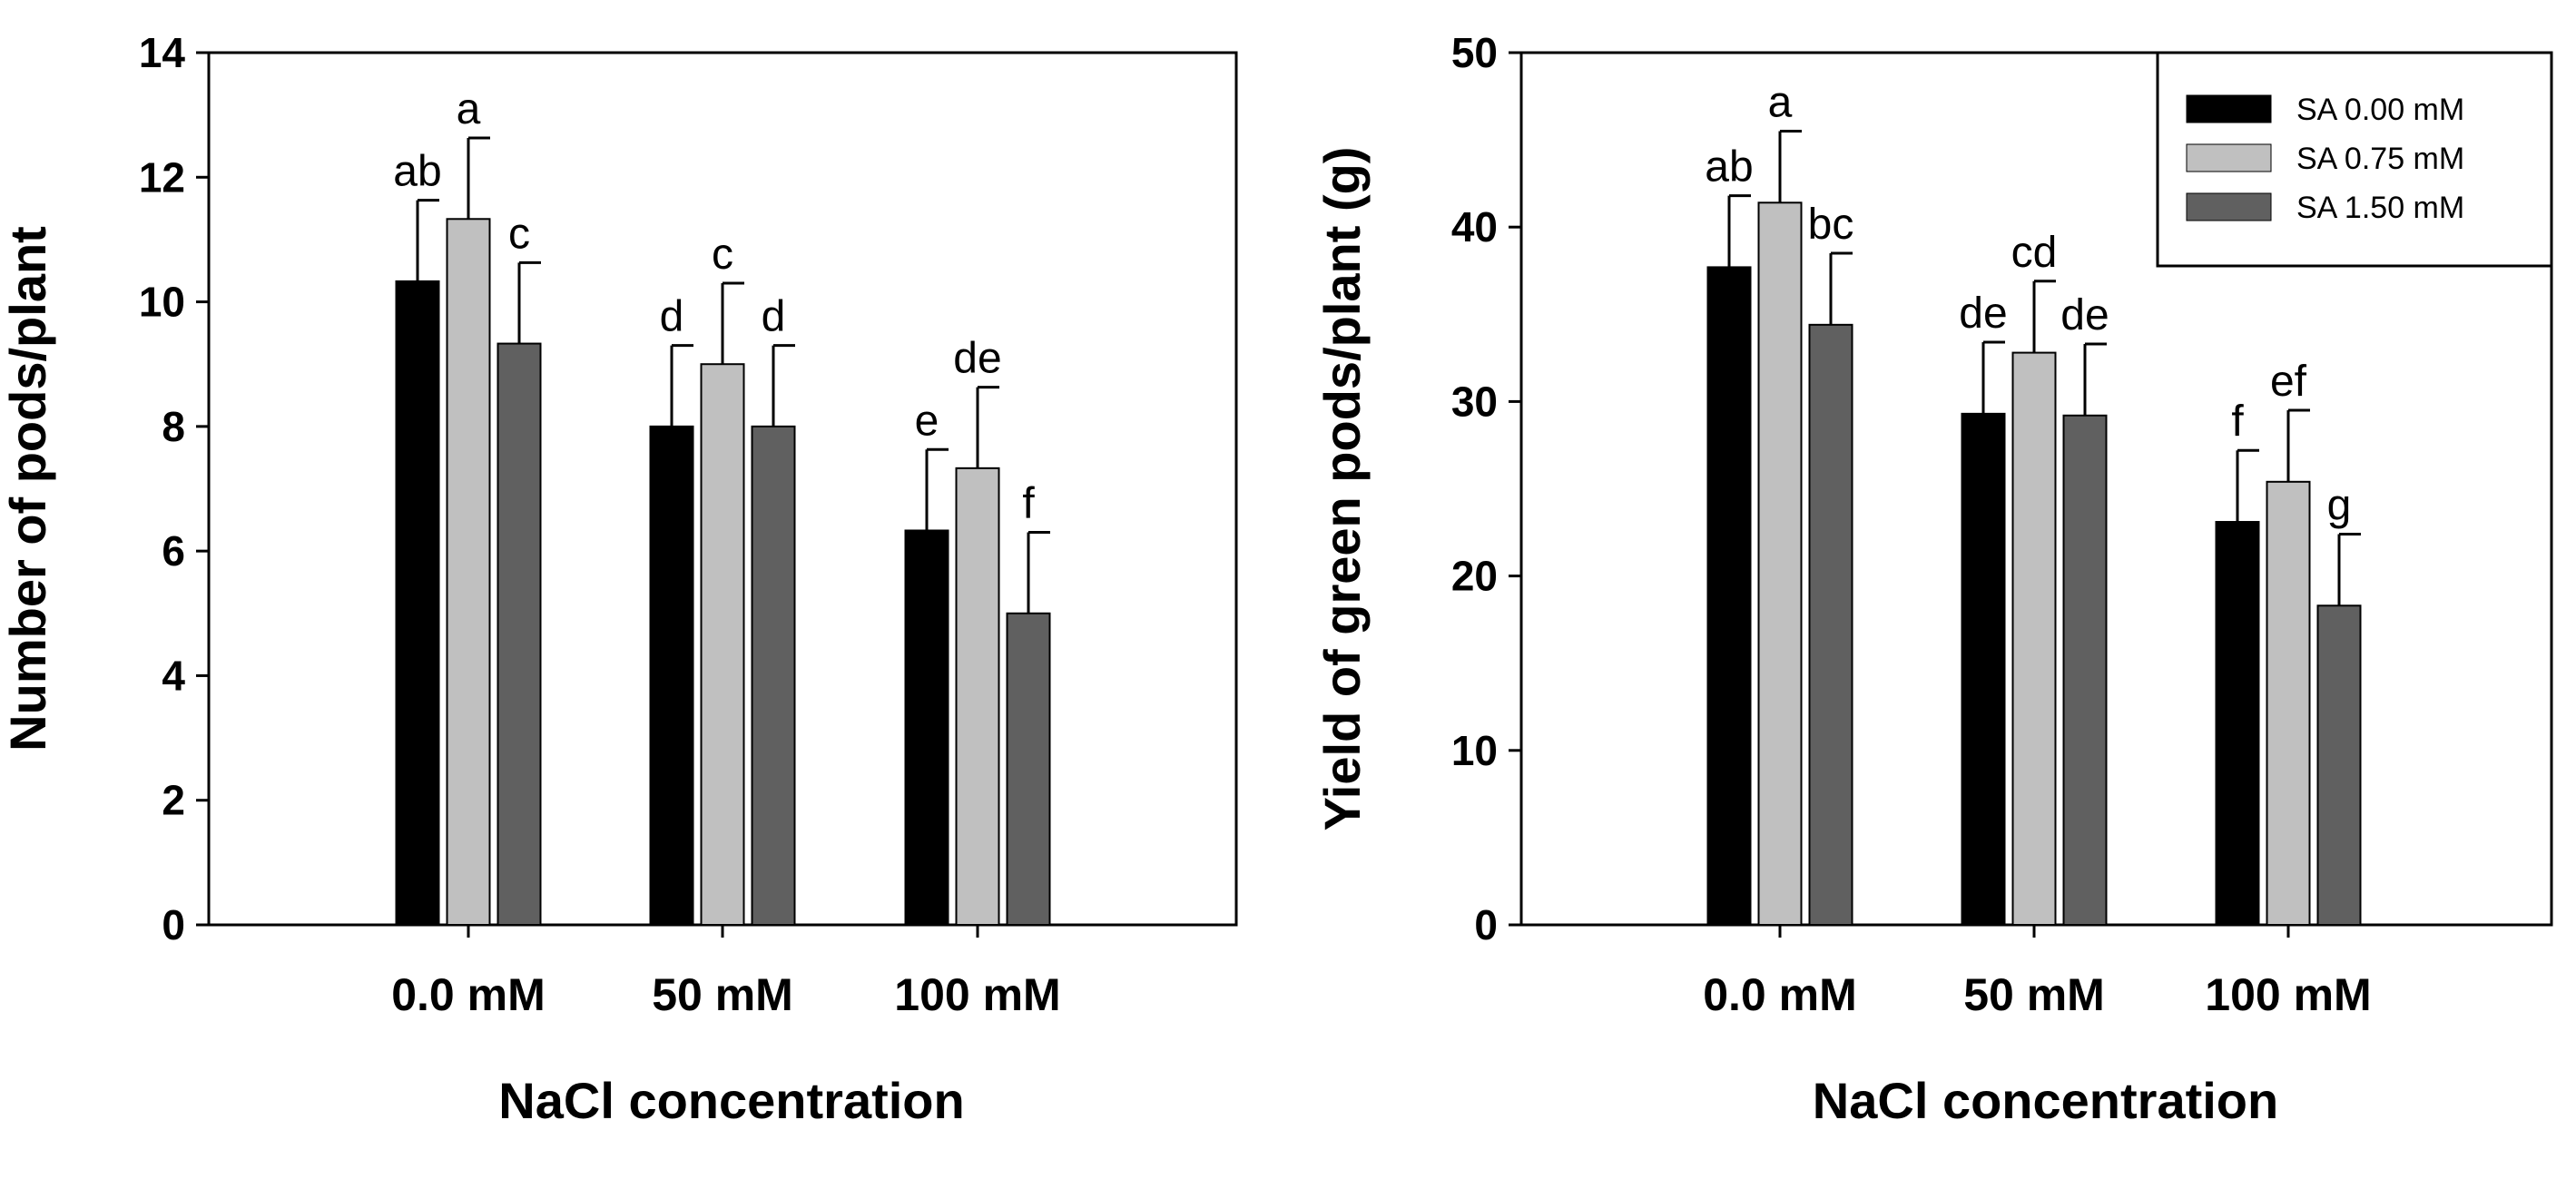 This screenshot has width=2576, height=1179. What do you see at coordinates (2380, 110) in the screenshot?
I see `legend-label: SA 0.00 mM` at bounding box center [2380, 110].